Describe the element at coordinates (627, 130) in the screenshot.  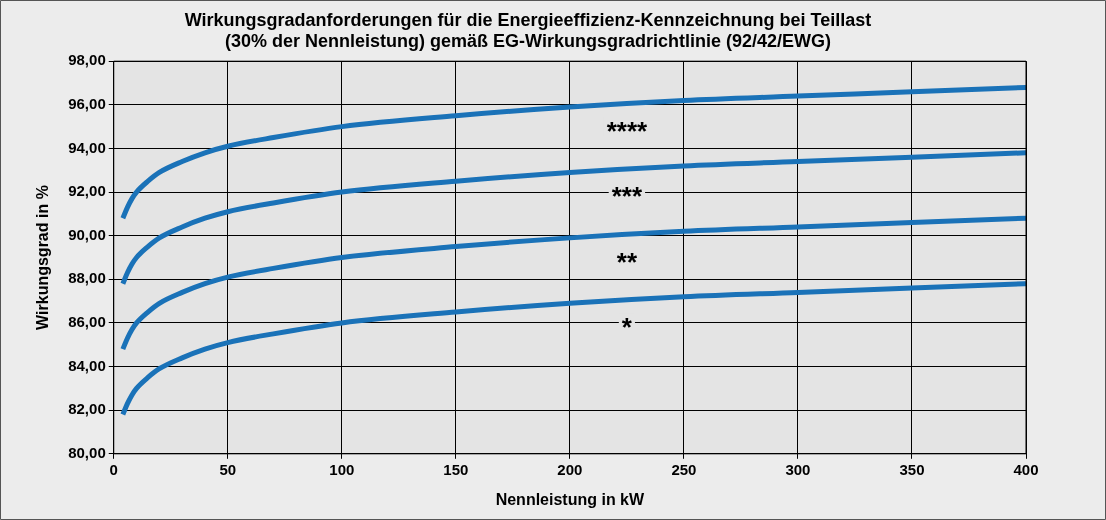
I see `series-label: ****` at that location.